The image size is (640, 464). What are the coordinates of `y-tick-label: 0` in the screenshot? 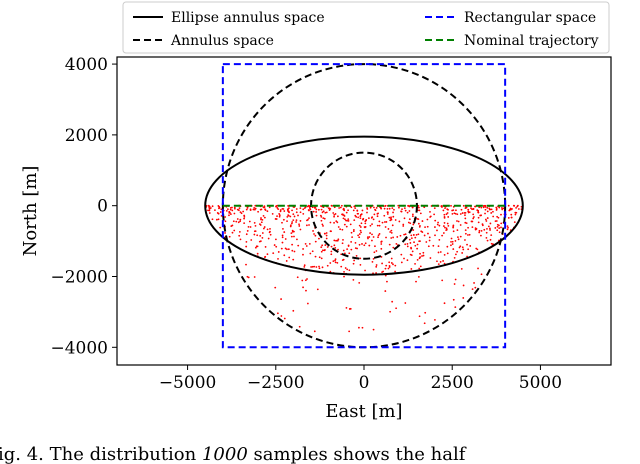 It's located at (102, 207).